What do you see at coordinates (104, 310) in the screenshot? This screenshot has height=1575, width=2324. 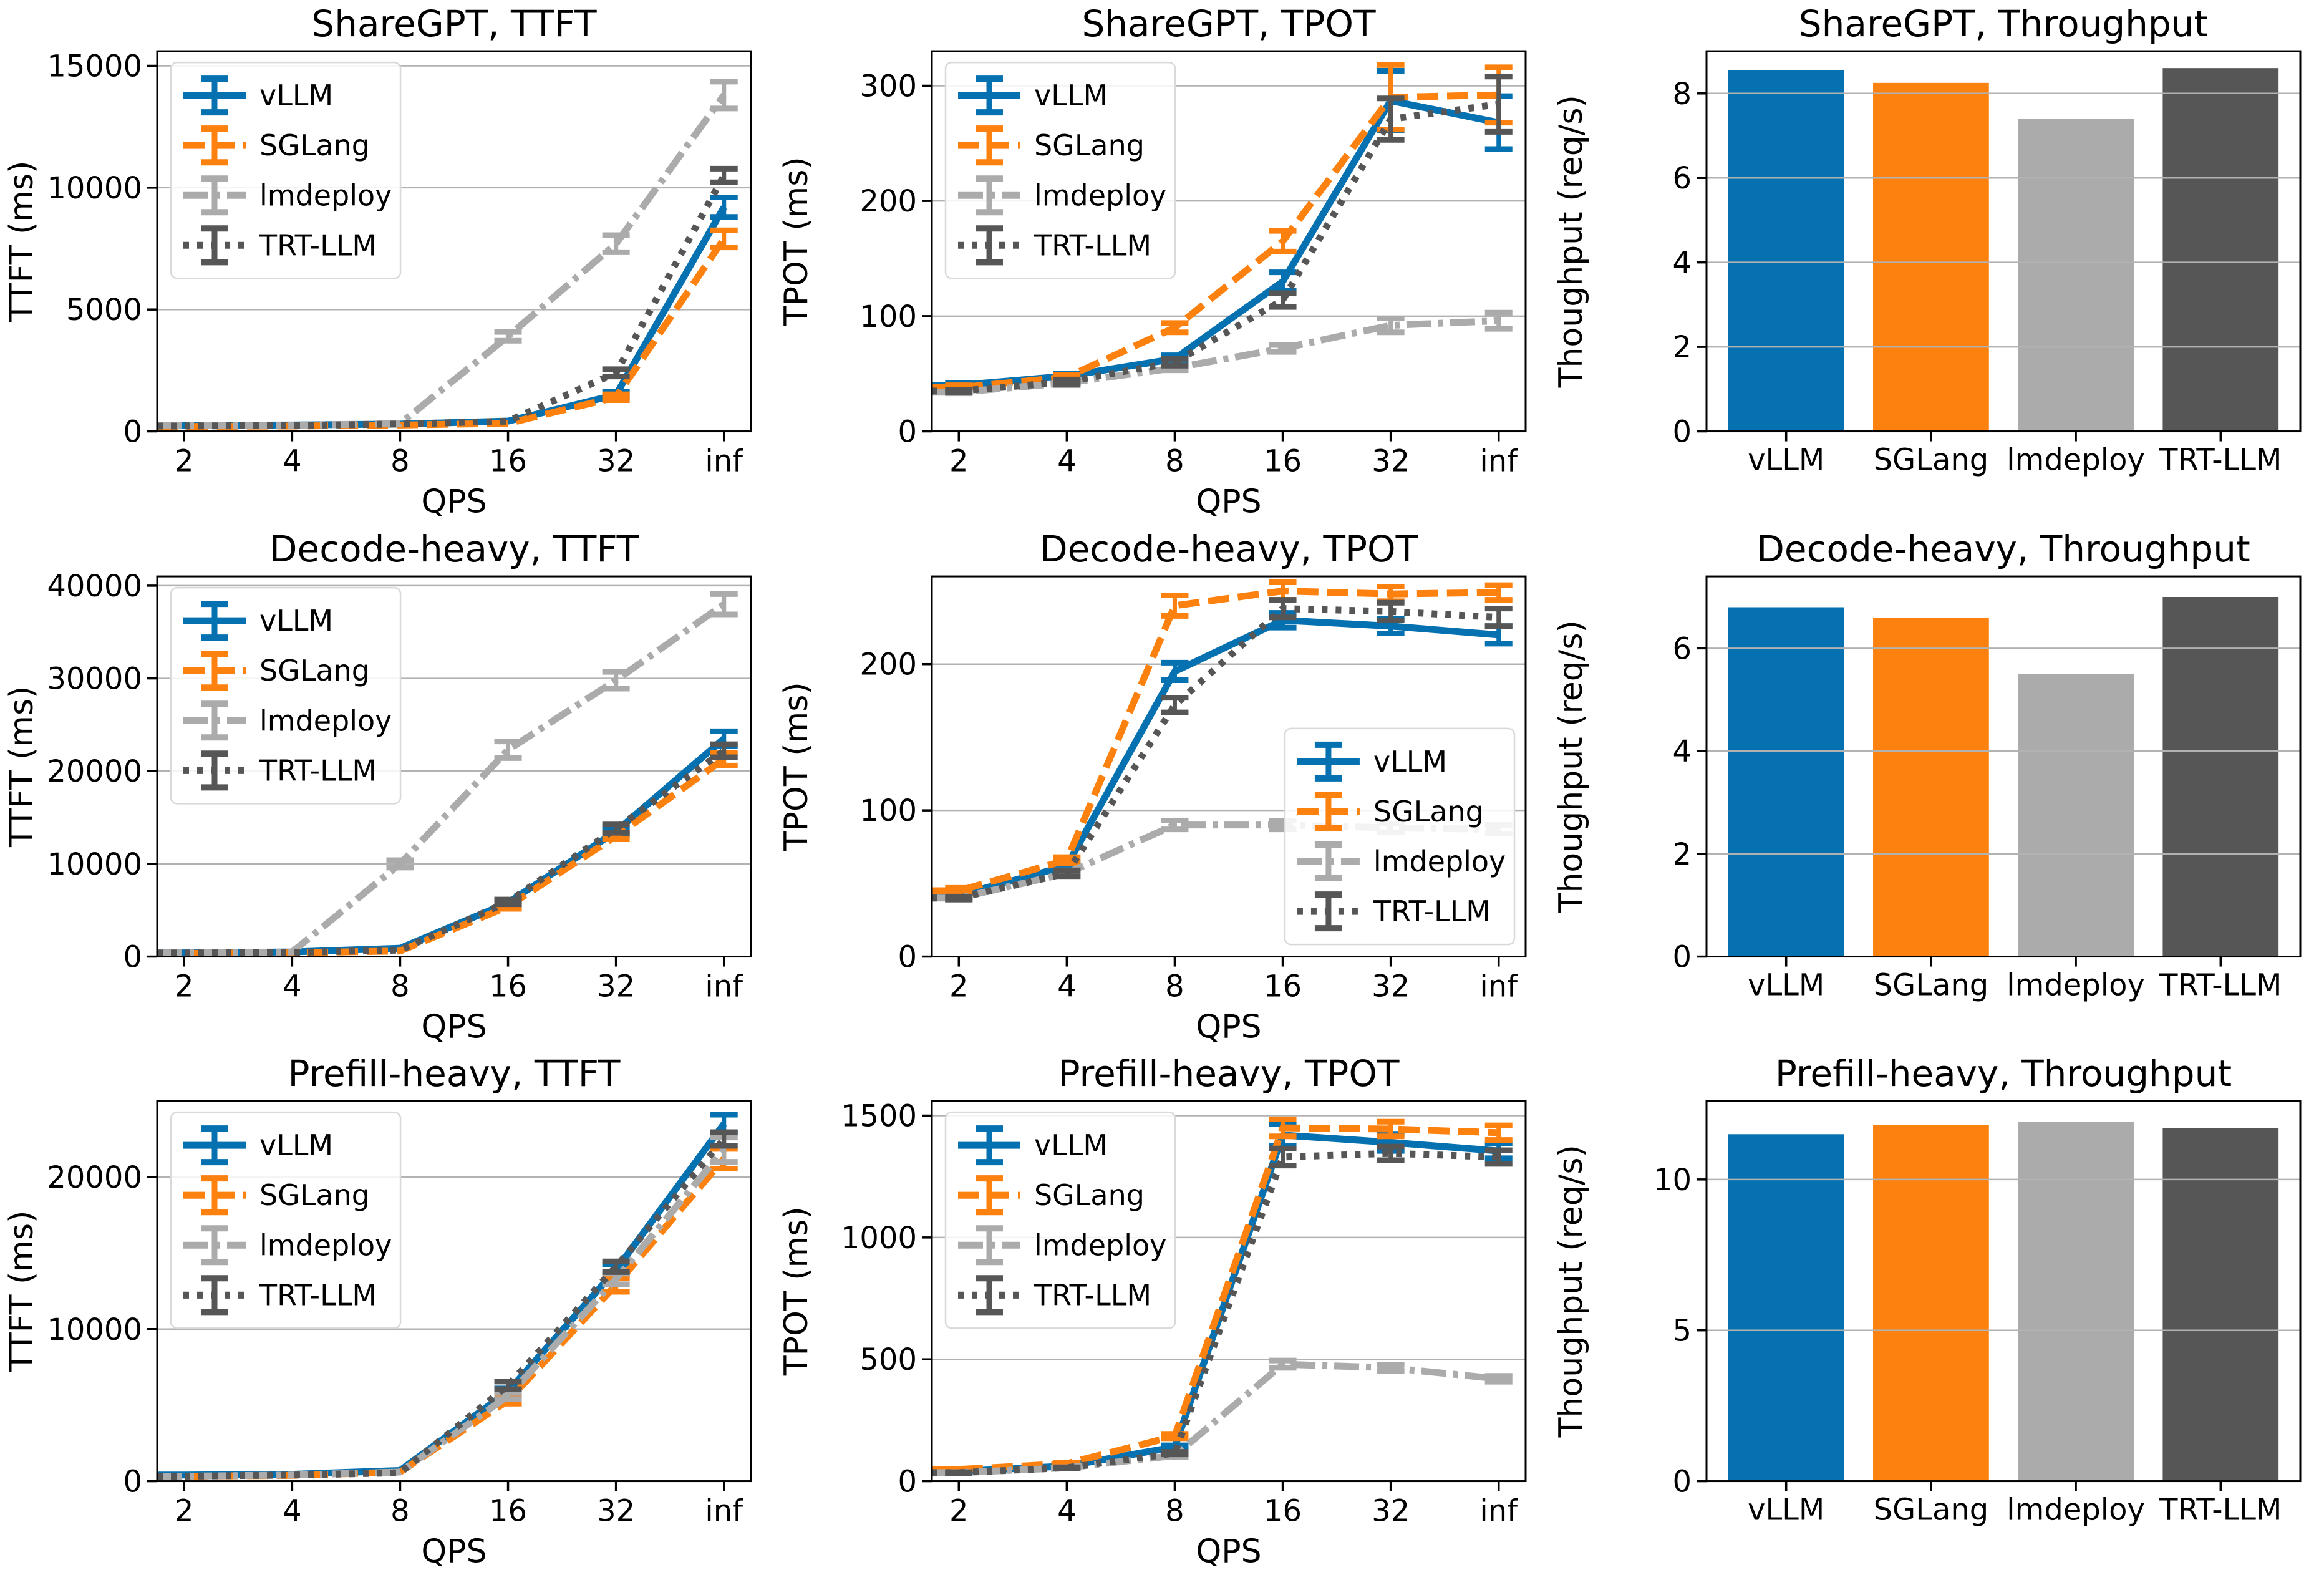 I see `y-tick-label: 5000` at bounding box center [104, 310].